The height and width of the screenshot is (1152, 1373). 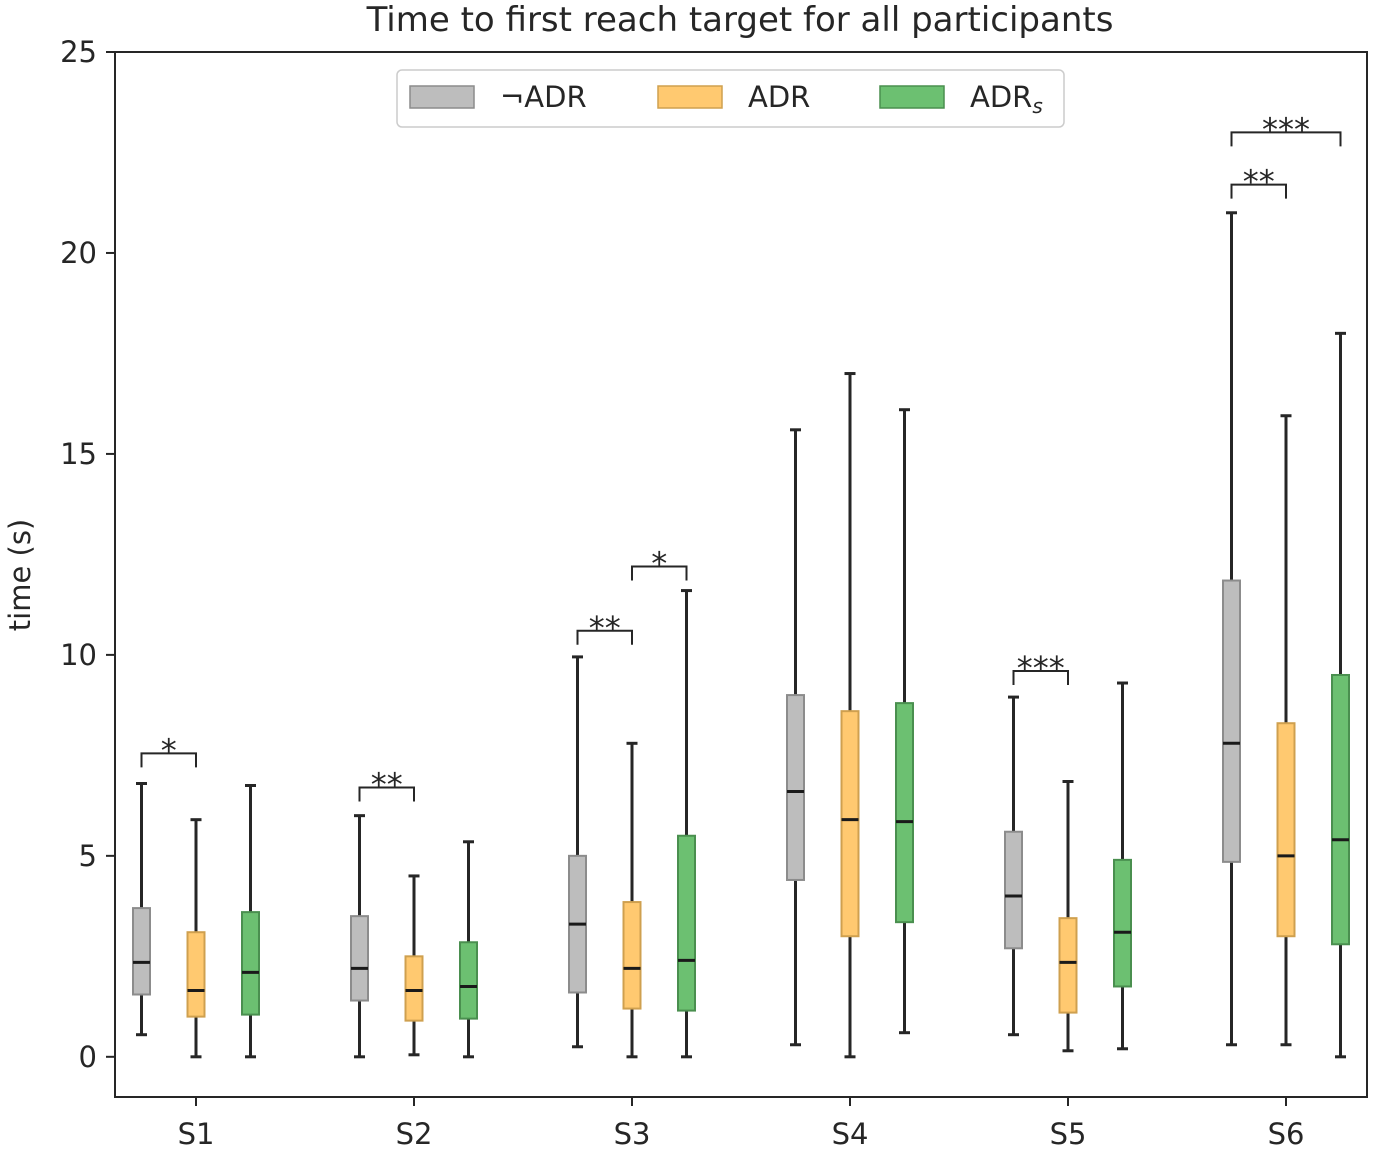 I want to click on box-¬ADR-S3, so click(x=577, y=852).